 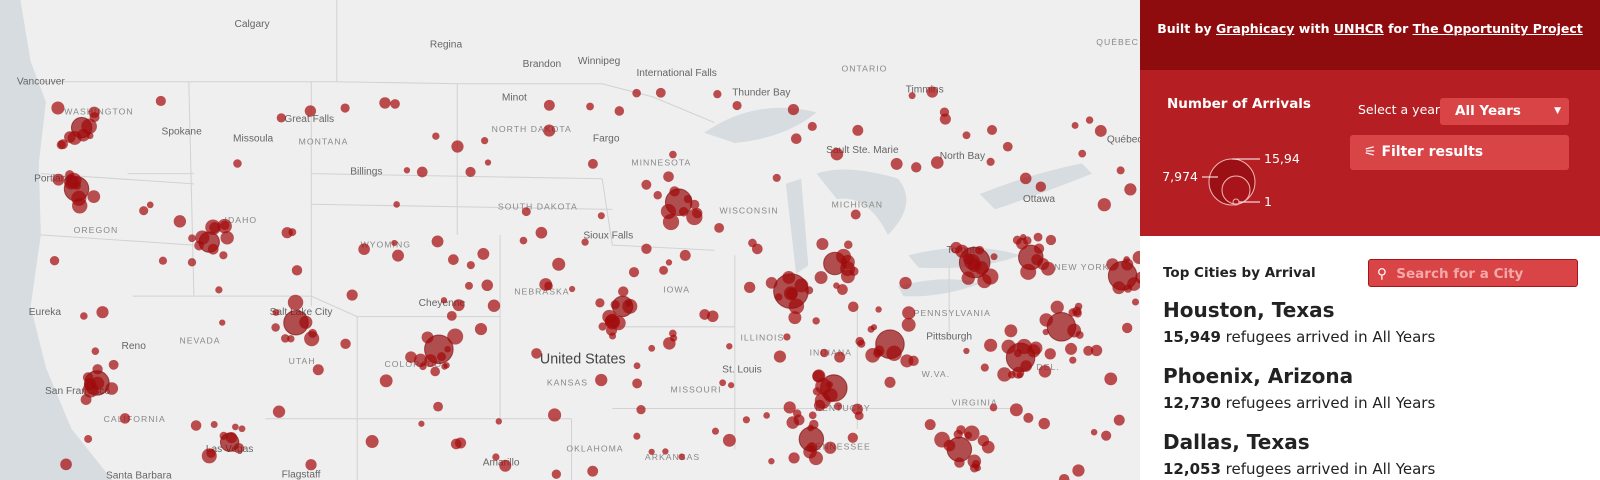 I want to click on legend-label: 7,974, so click(x=1180, y=176).